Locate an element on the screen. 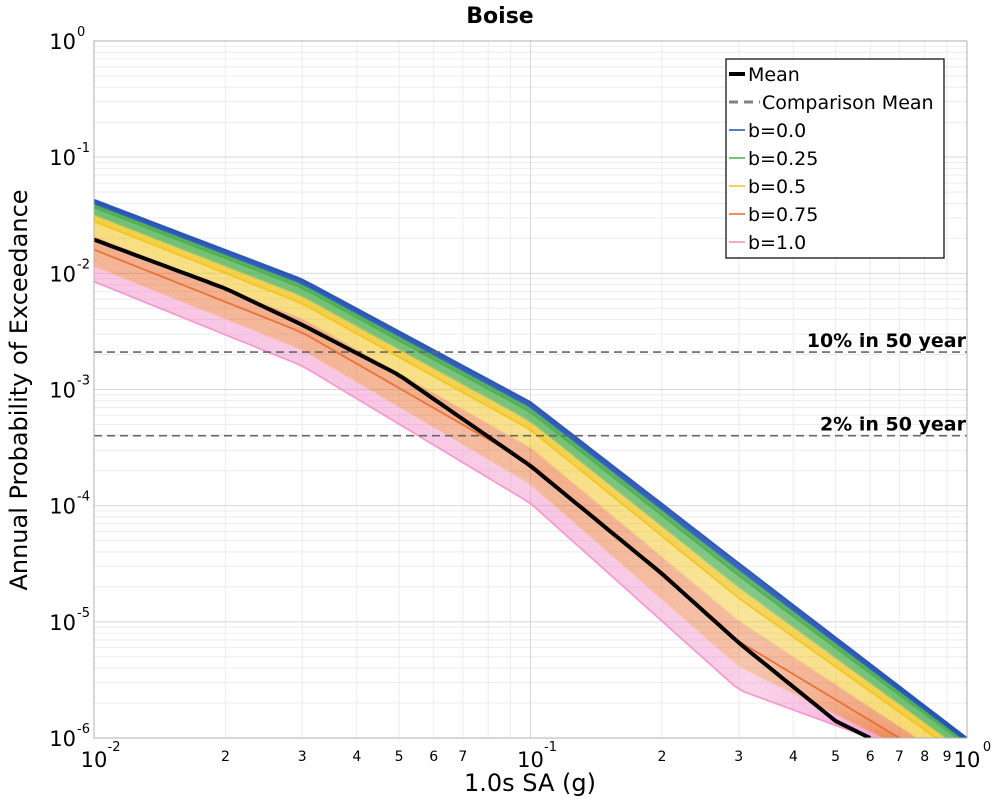 This screenshot has width=1000, height=800. reference-line-label: 10% in 50 year is located at coordinates (887, 341).